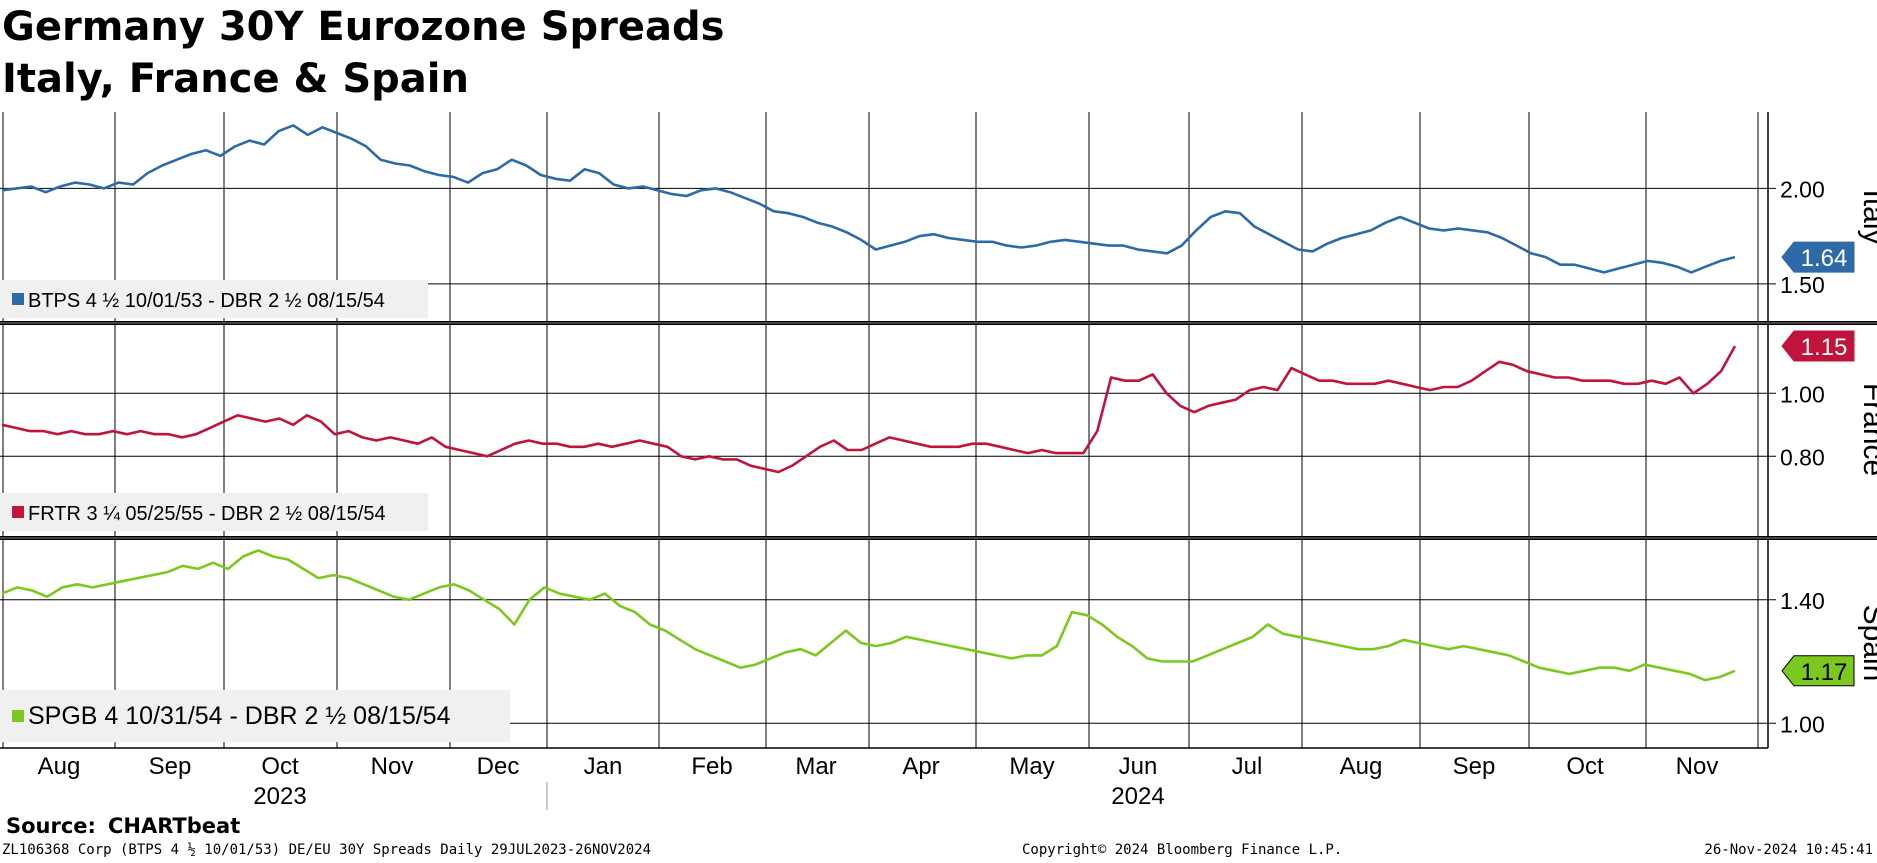 This screenshot has width=1877, height=863. What do you see at coordinates (1802, 601) in the screenshot?
I see `y-tick-label: 1.40` at bounding box center [1802, 601].